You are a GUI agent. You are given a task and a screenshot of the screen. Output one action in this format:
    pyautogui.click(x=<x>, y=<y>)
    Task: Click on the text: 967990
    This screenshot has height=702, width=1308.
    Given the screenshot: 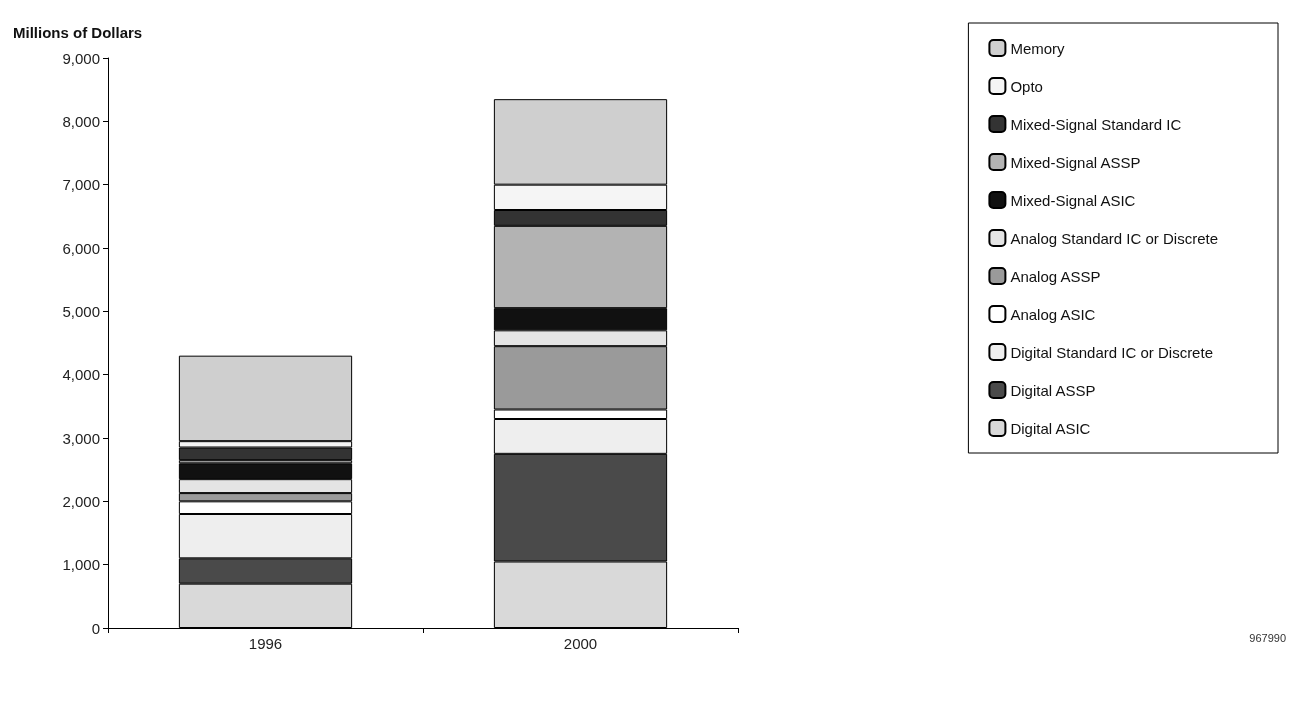 What is the action you would take?
    pyautogui.click(x=1268, y=637)
    